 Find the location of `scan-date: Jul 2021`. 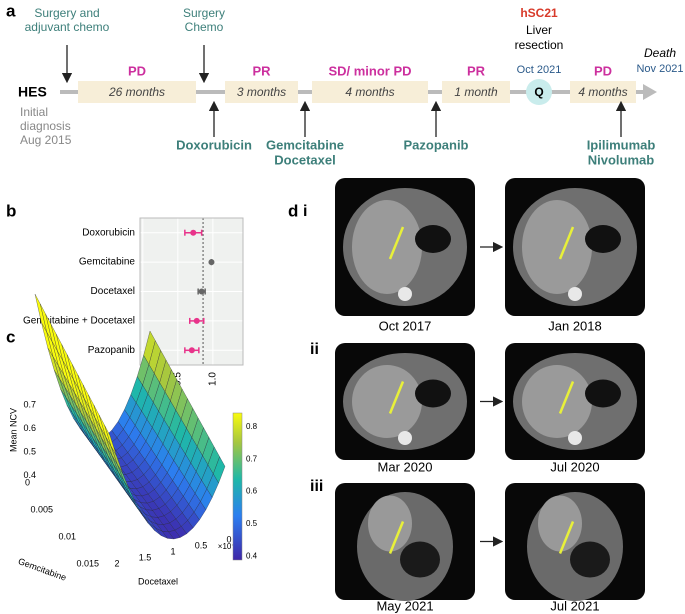

scan-date: Jul 2021 is located at coordinates (574, 605).